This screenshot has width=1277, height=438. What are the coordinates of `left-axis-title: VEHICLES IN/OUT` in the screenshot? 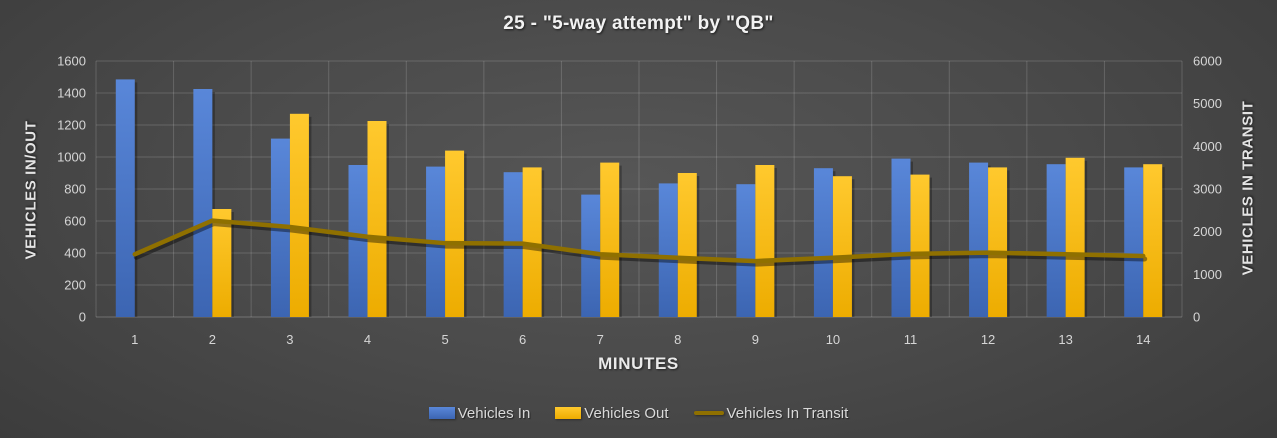 It's located at (31, 190).